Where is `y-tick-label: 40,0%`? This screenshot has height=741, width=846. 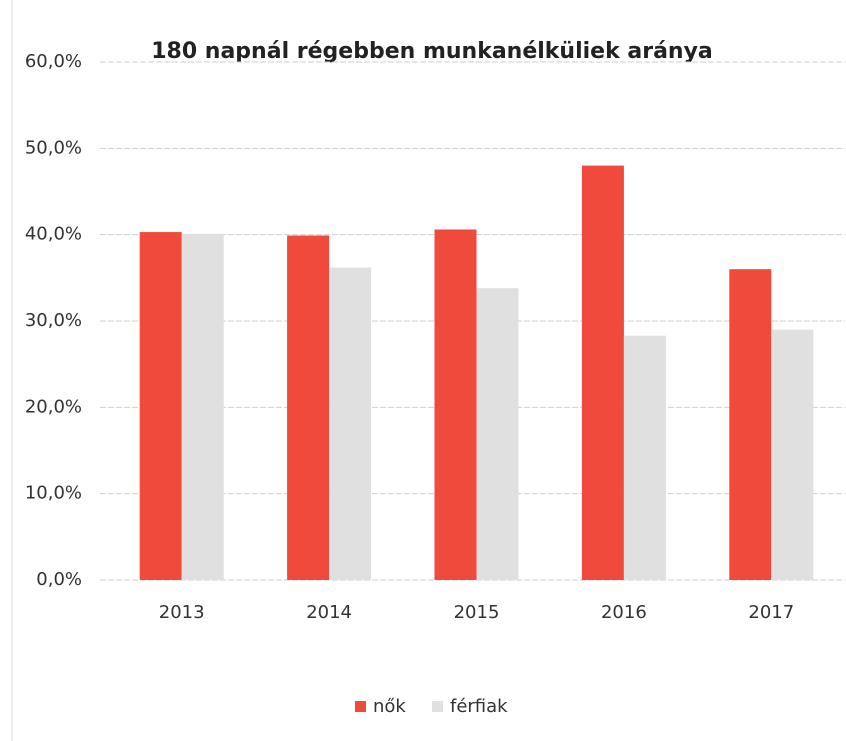 y-tick-label: 40,0% is located at coordinates (53, 234).